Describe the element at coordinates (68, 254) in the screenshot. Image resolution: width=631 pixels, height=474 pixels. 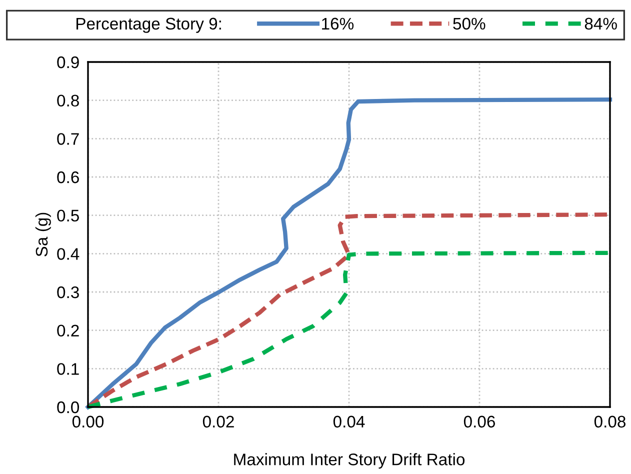
I see `y-tick-label: 0.4` at that location.